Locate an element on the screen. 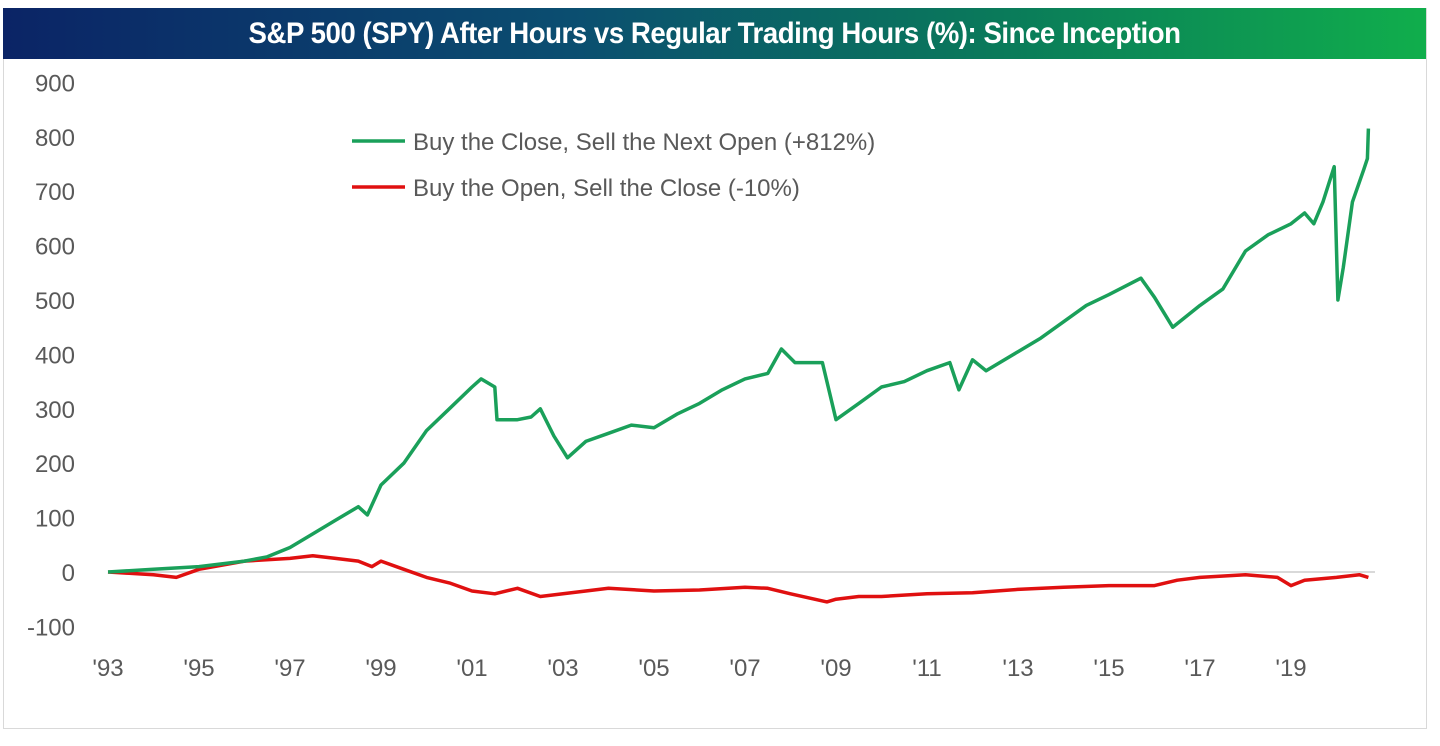  y-tick-label: 500 is located at coordinates (55, 301).